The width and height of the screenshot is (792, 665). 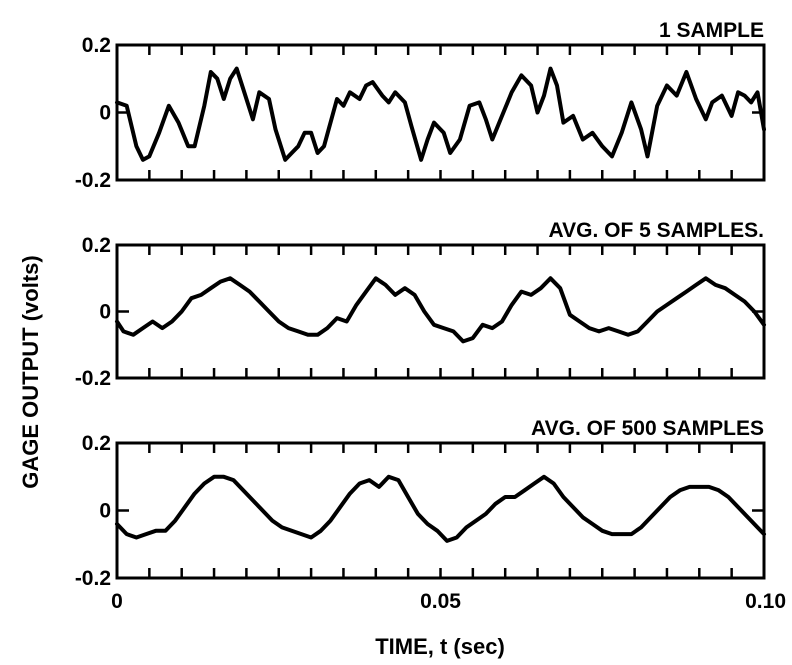 I want to click on panel-1-ytick-label: -0.2, so click(x=93, y=180).